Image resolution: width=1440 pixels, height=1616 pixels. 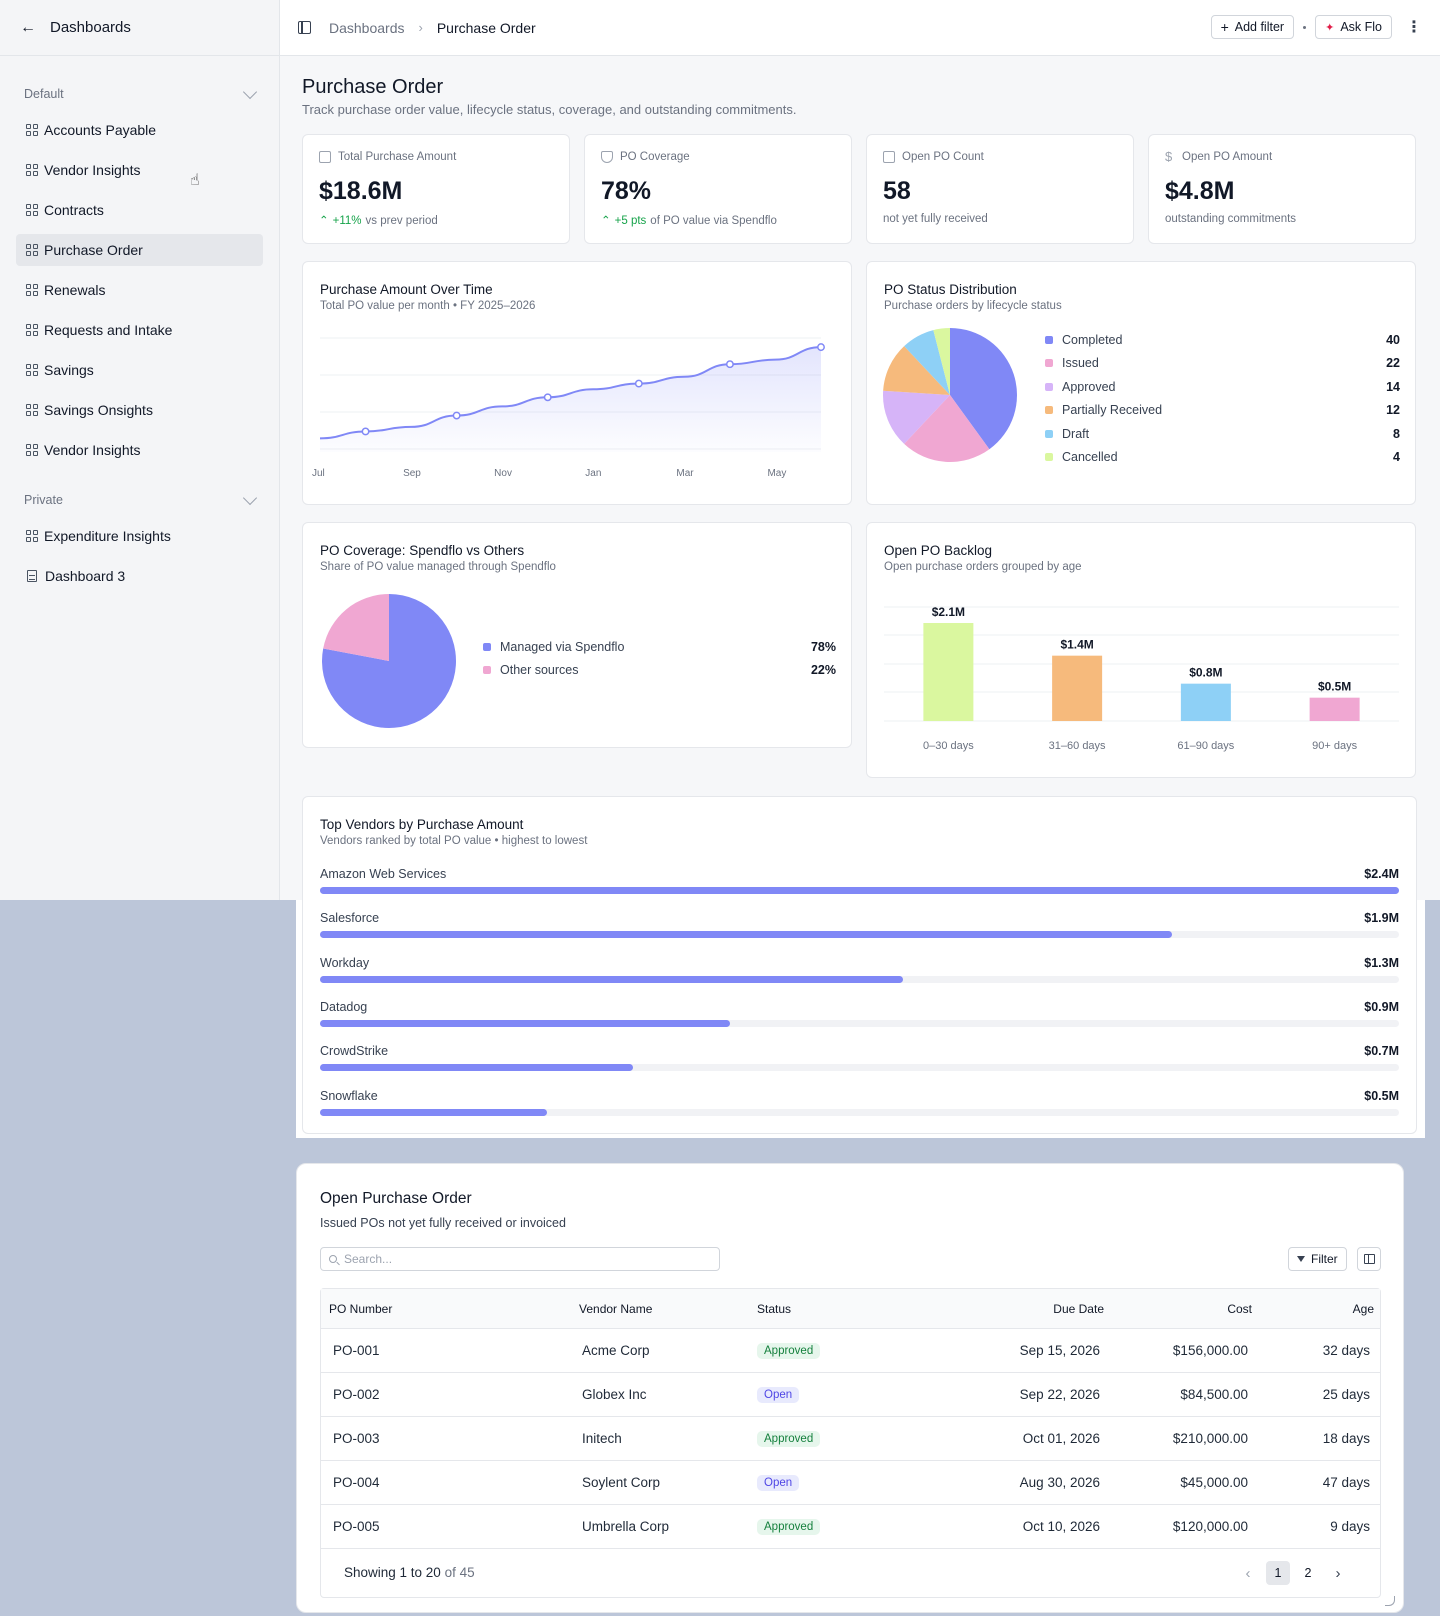 What do you see at coordinates (1210, 1526) in the screenshot?
I see `cell-cost: $120,000.00` at bounding box center [1210, 1526].